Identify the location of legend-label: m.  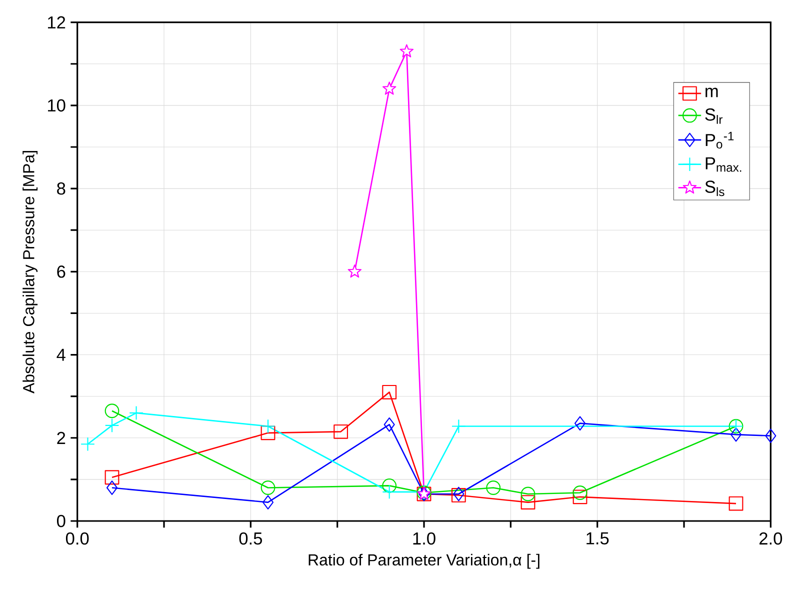
(712, 93).